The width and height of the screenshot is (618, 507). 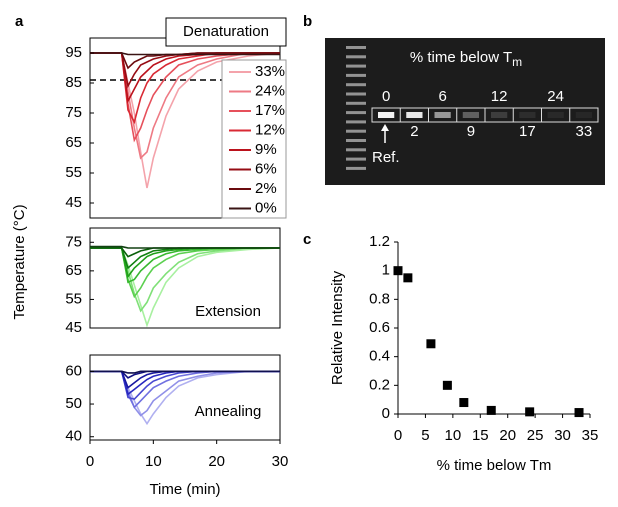 I want to click on x-tick-label: 25, so click(x=535, y=435).